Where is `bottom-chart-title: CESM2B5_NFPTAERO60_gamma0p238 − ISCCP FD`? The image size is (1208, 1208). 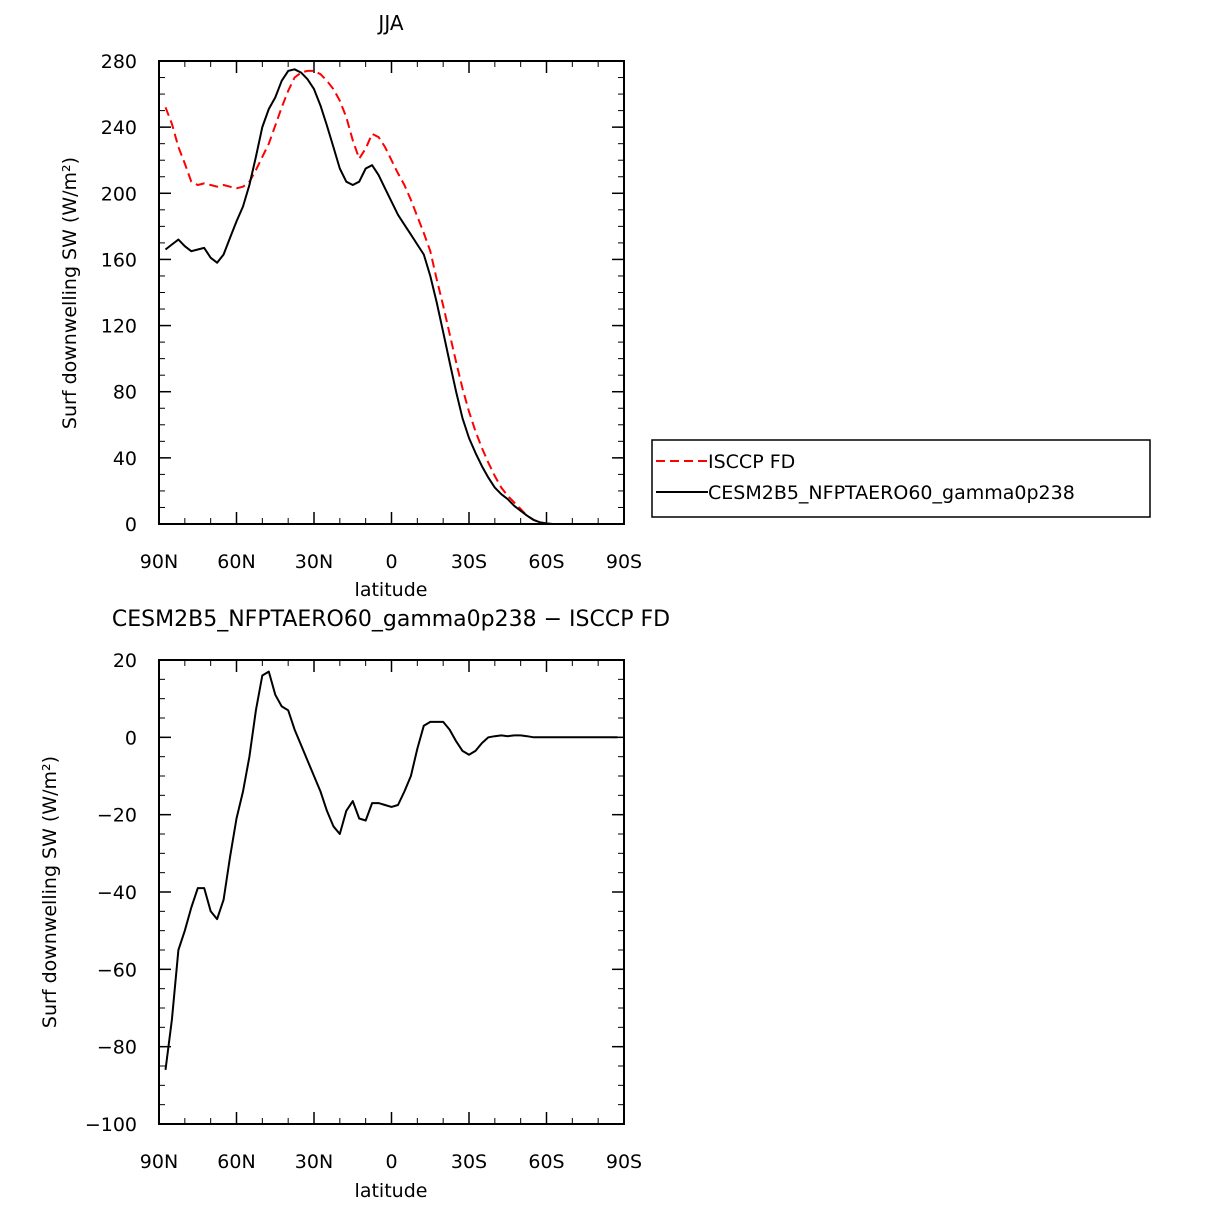
bottom-chart-title: CESM2B5_NFPTAERO60_gamma0p238 − ISCCP FD is located at coordinates (391, 619).